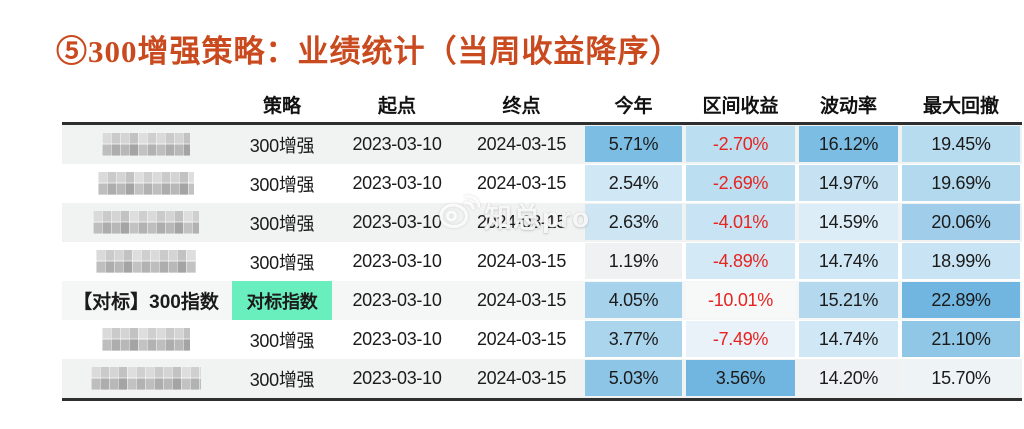 The height and width of the screenshot is (429, 1024). What do you see at coordinates (740, 222) in the screenshot?
I see `interval-return-cell: -4.01%` at bounding box center [740, 222].